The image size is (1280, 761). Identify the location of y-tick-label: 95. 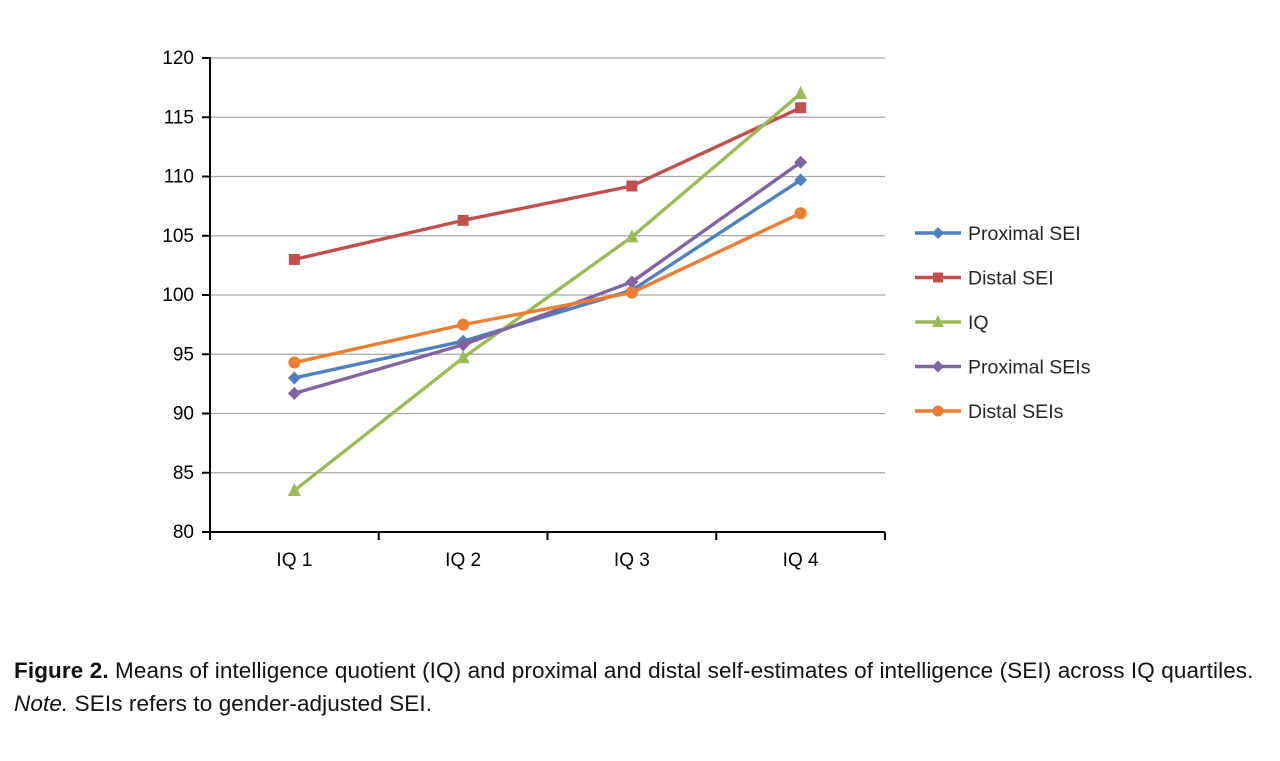
(183, 354).